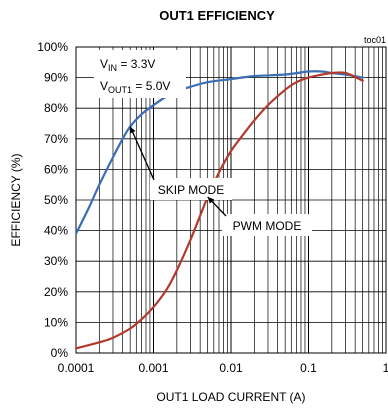 This screenshot has width=388, height=420. I want to click on x-tick-label: 0.001, so click(153, 368).